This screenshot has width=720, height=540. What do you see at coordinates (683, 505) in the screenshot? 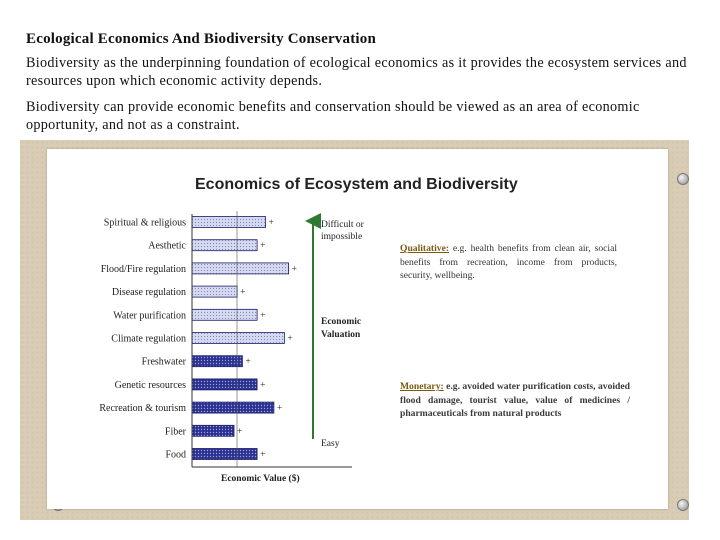
I see `pushpin-bottom-right` at bounding box center [683, 505].